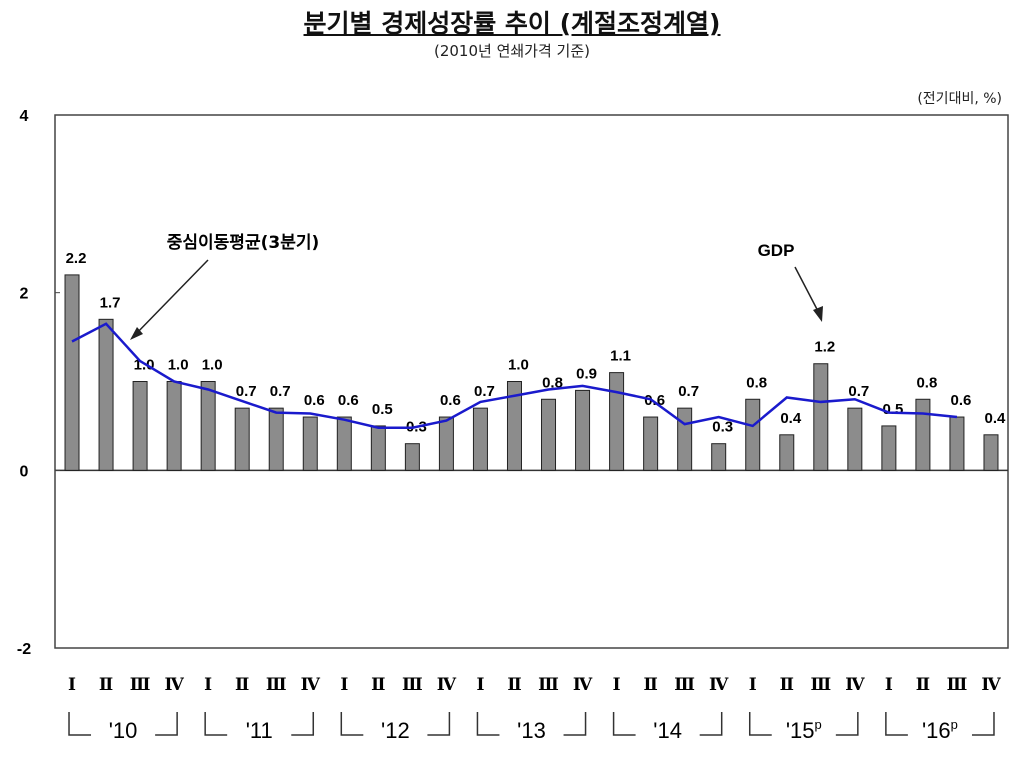 The image size is (1024, 759). Describe the element at coordinates (940, 730) in the screenshot. I see `year-label: '16p` at that location.